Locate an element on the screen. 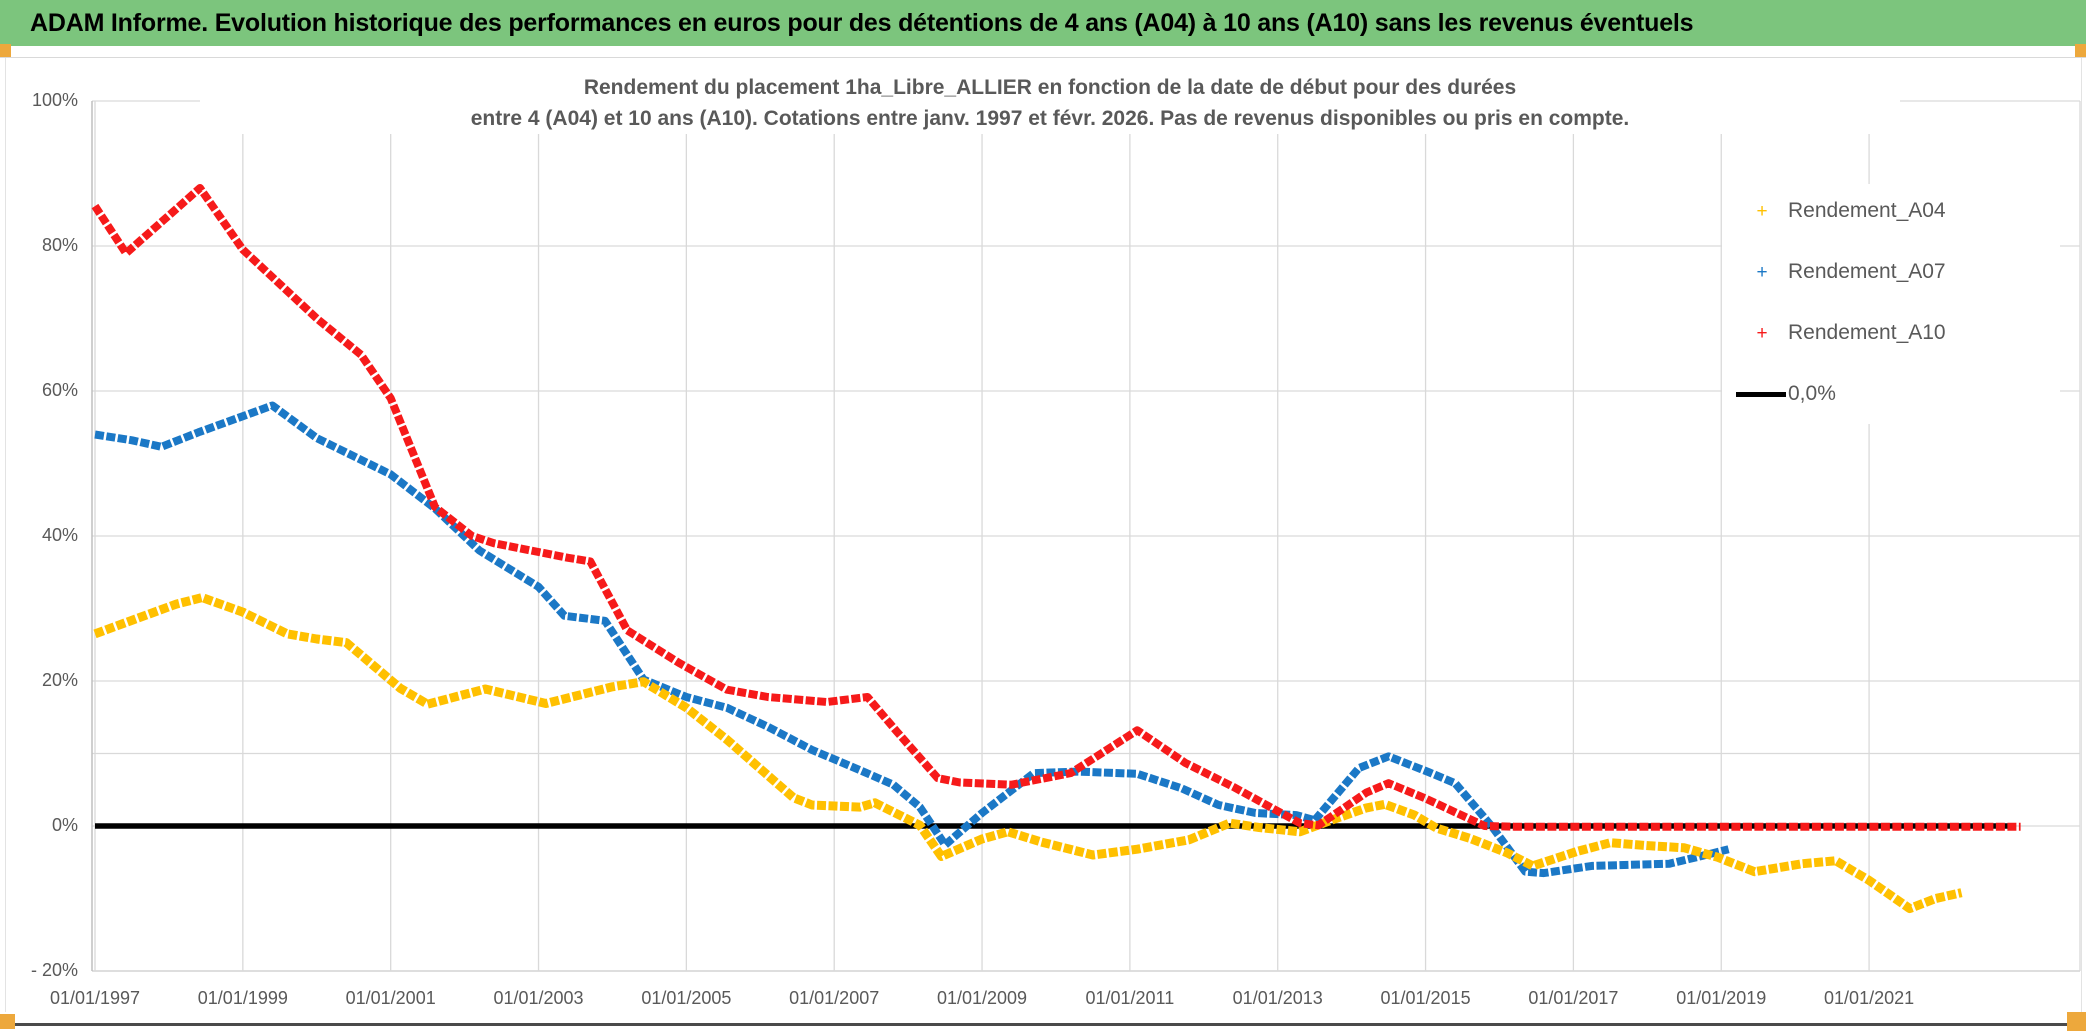  legend-item-rendement-a04: + Rendement_A04 is located at coordinates (1841, 211).